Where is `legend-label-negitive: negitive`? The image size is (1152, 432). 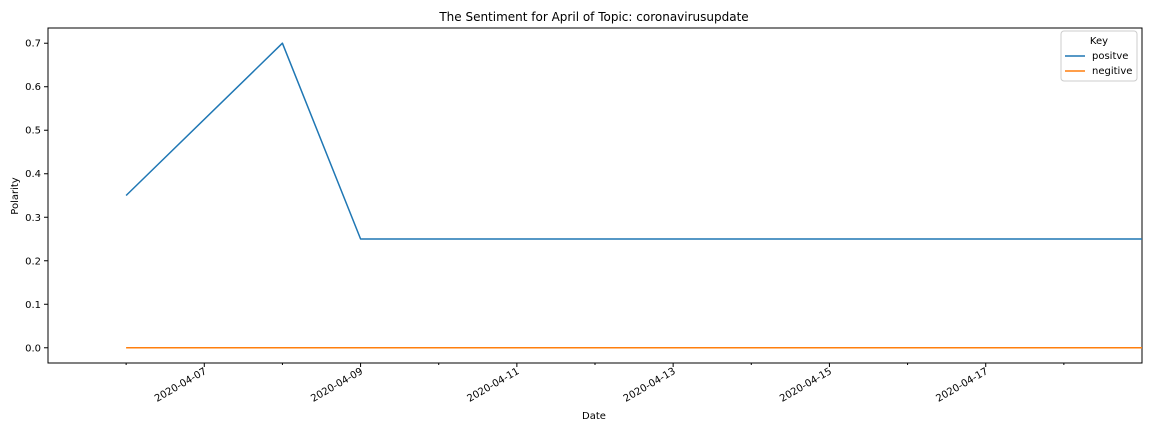 legend-label-negitive: negitive is located at coordinates (1112, 71).